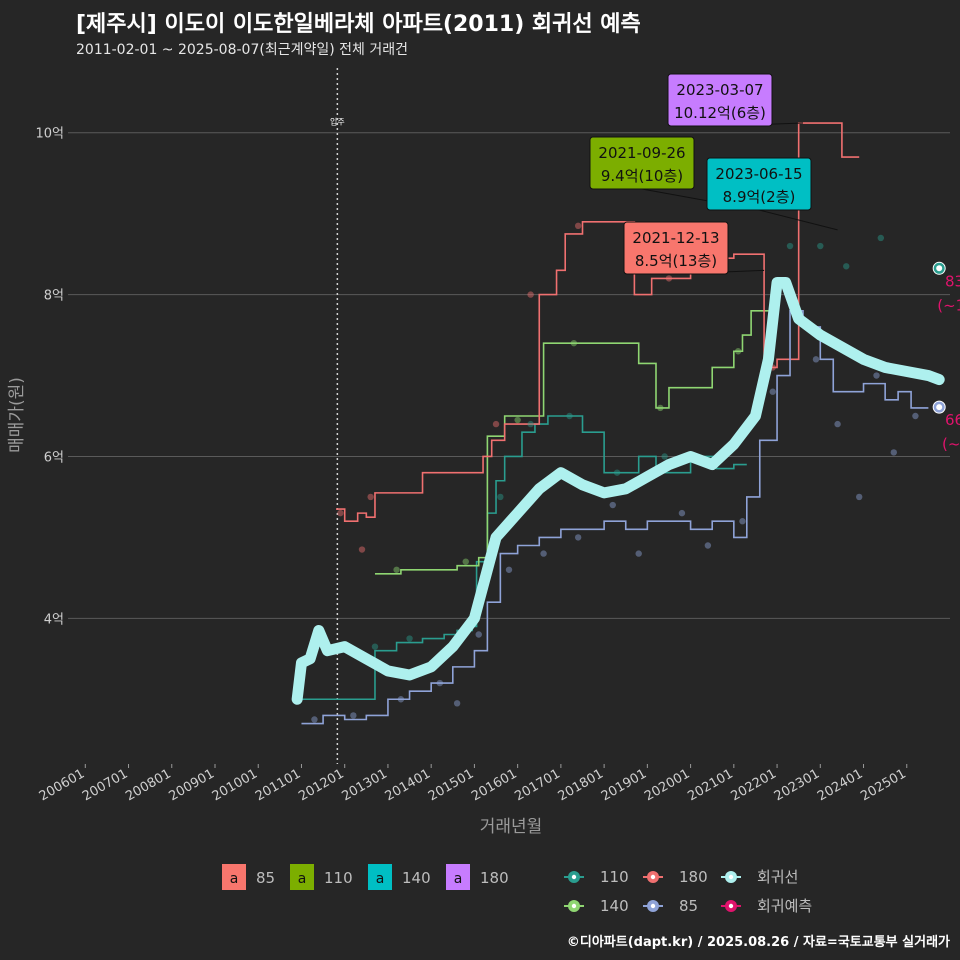  I want to click on y-axis: 4억 6억 8억 10억, so click(49, 377).